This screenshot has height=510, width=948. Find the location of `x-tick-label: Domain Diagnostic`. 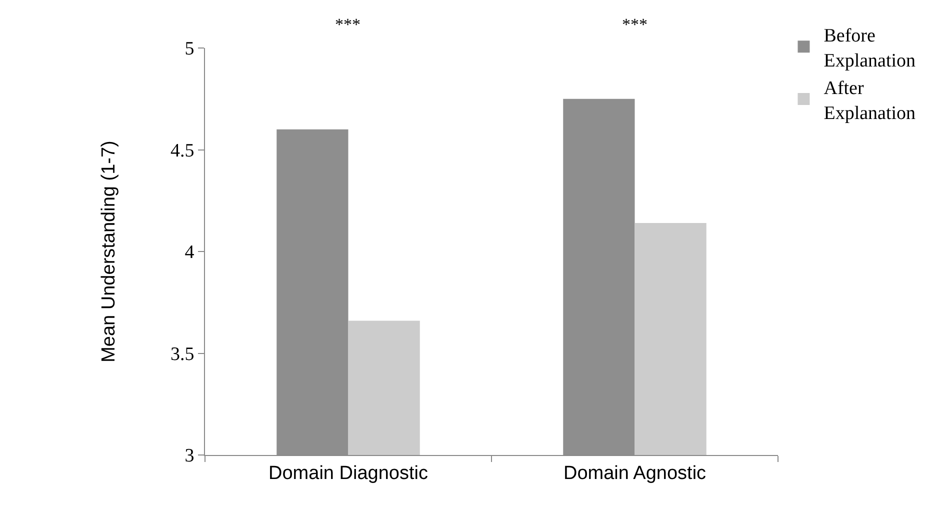

x-tick-label: Domain Diagnostic is located at coordinates (348, 473).